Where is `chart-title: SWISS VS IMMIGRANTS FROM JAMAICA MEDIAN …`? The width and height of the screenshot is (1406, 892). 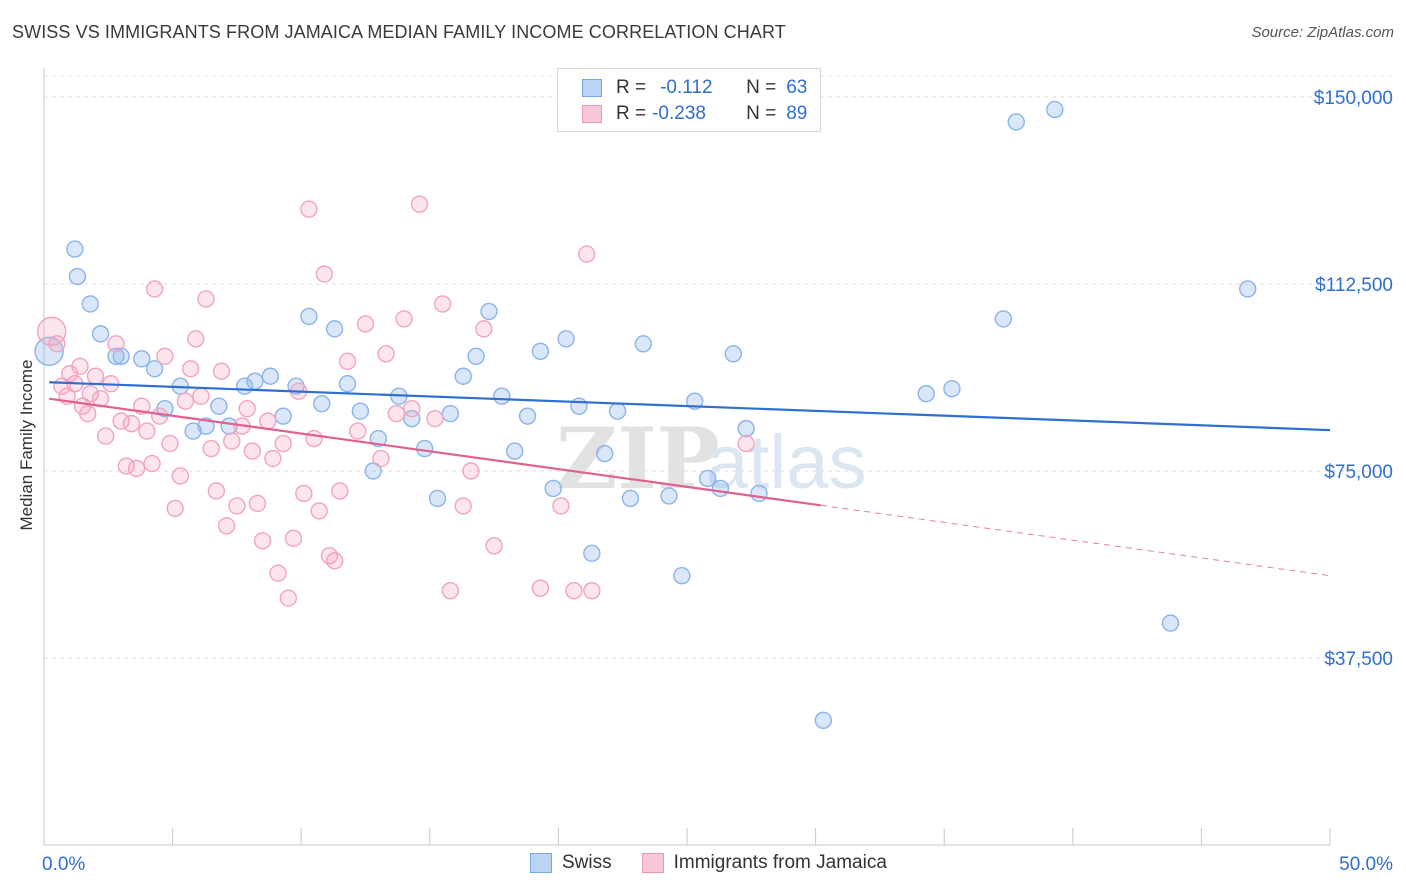
chart-title: SWISS VS IMMIGRANTS FROM JAMAICA MEDIAN … is located at coordinates (399, 32).